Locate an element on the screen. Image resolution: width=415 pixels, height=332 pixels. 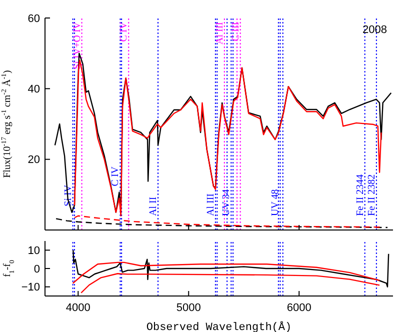
y-tick-label: 0 is located at coordinates (37, 269).